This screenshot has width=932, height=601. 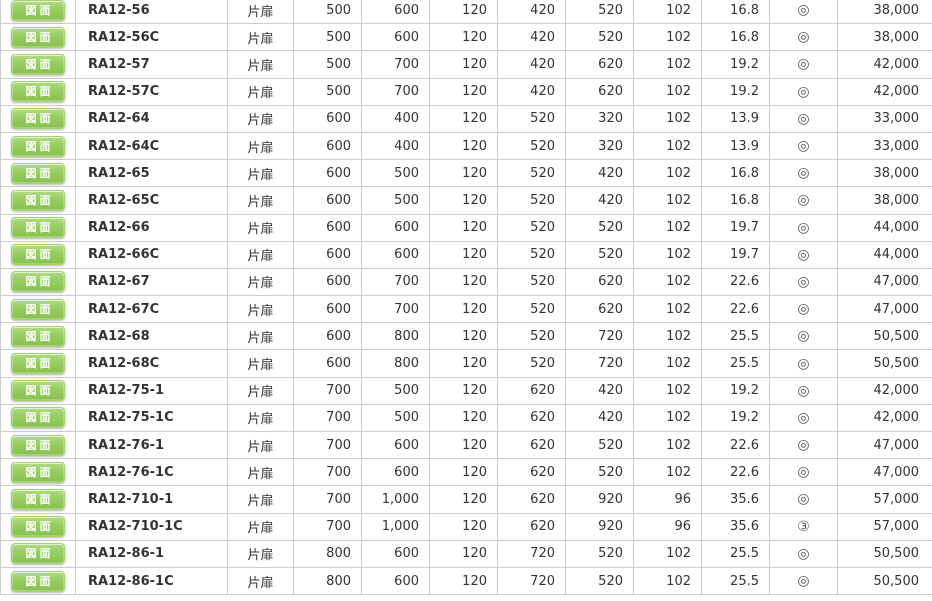 What do you see at coordinates (151, 472) in the screenshot?
I see `model-code: RA12-76-1C` at bounding box center [151, 472].